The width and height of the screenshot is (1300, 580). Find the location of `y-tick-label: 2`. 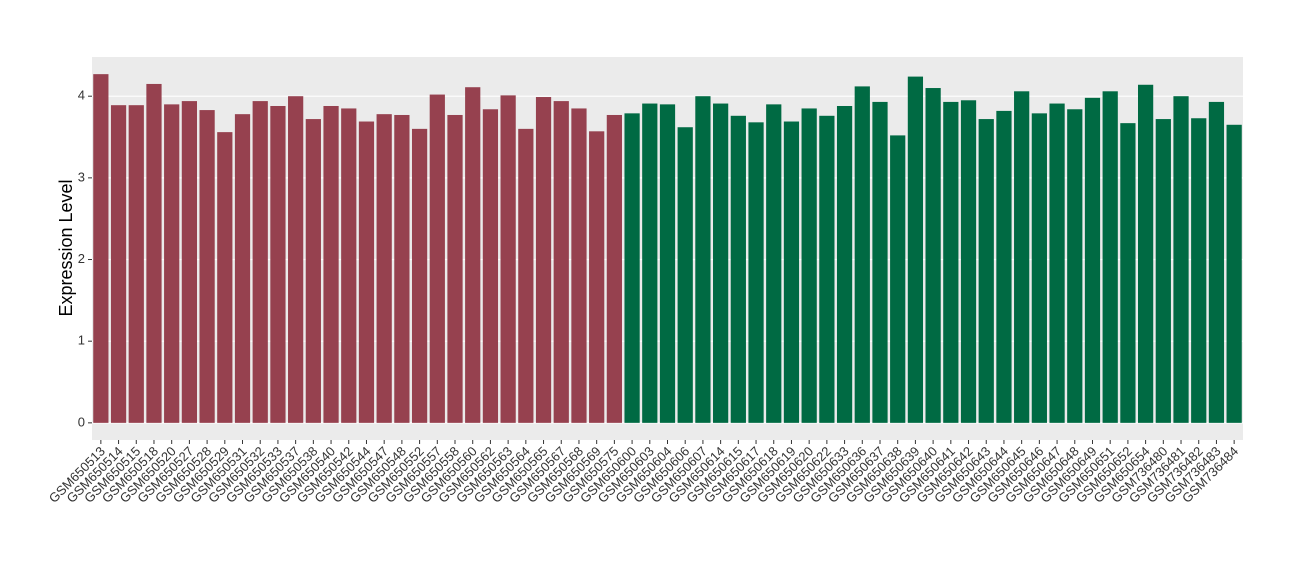

y-tick-label: 2 is located at coordinates (81, 258).